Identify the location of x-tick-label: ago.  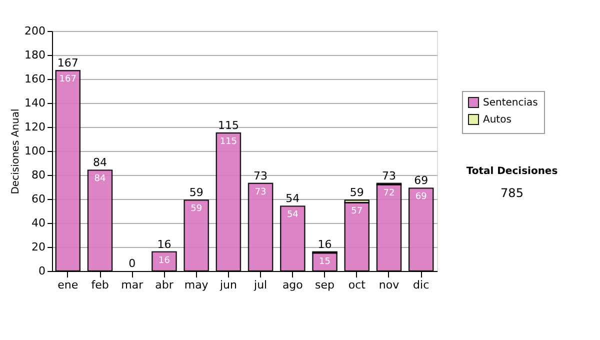
(293, 285).